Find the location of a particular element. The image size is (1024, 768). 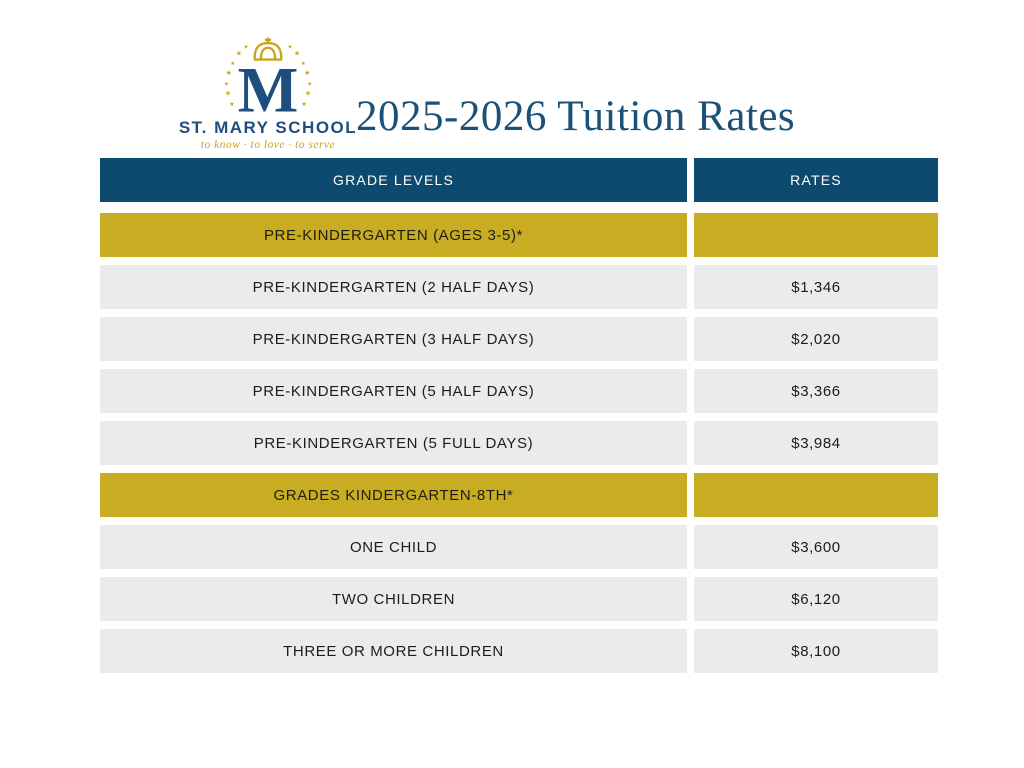

table-row: PRE-KINDERGARTEN (5 FULL DAYS) $3,984 is located at coordinates (519, 443).